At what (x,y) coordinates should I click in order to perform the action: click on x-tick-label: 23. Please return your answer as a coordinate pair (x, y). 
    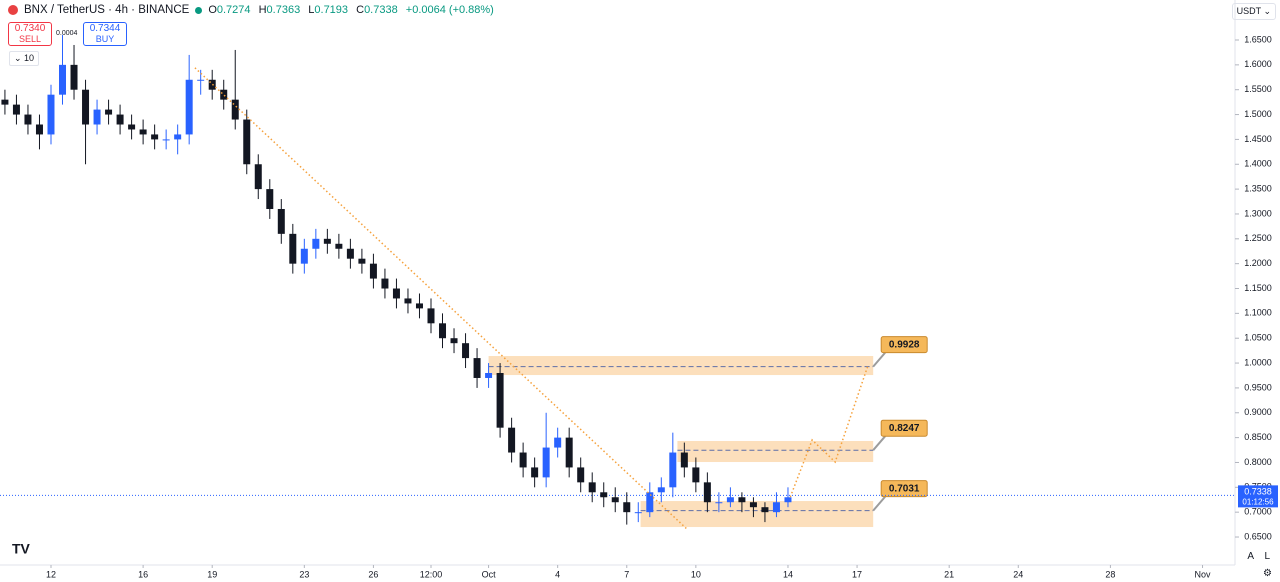
    Looking at the image, I should click on (304, 574).